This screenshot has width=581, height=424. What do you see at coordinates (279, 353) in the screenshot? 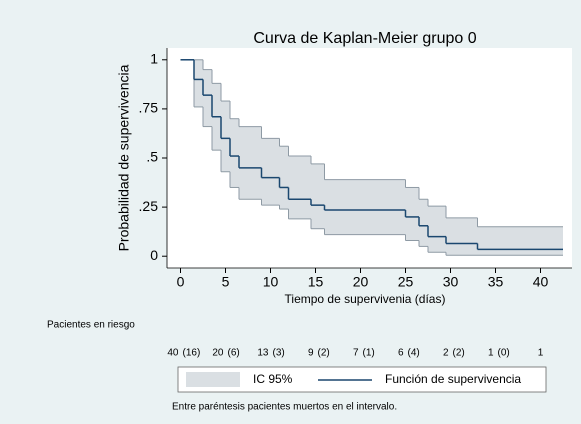
I see `risk-events: (3)` at bounding box center [279, 353].